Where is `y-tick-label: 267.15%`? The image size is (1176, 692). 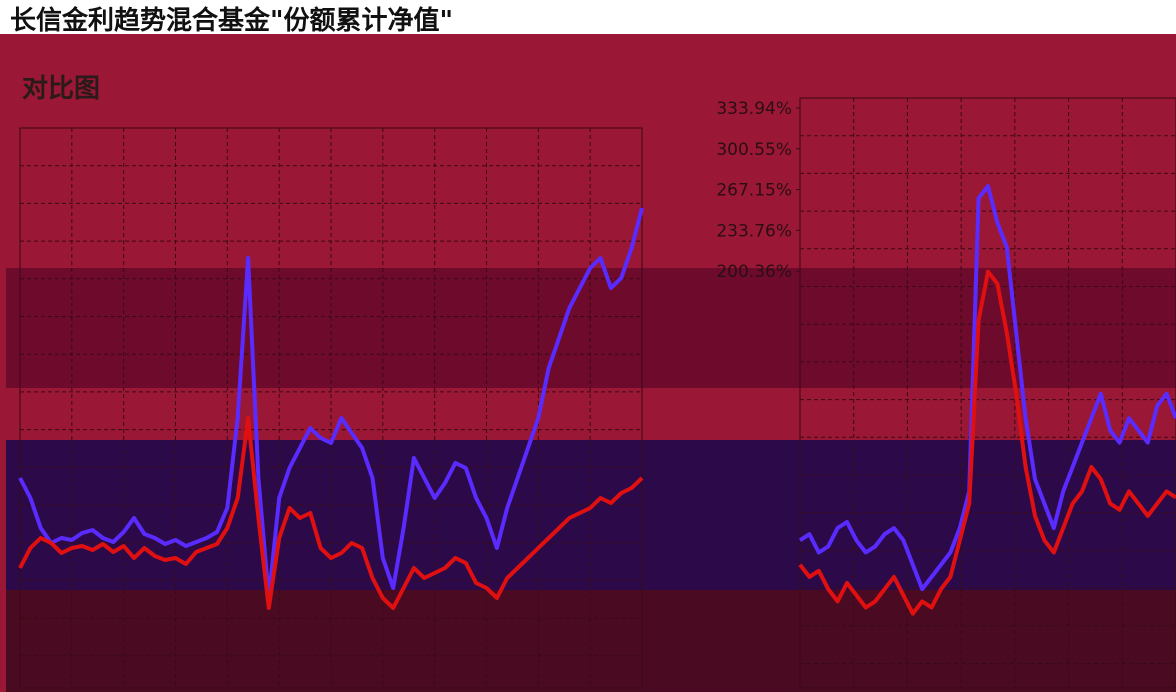 y-tick-label: 267.15% is located at coordinates (754, 191).